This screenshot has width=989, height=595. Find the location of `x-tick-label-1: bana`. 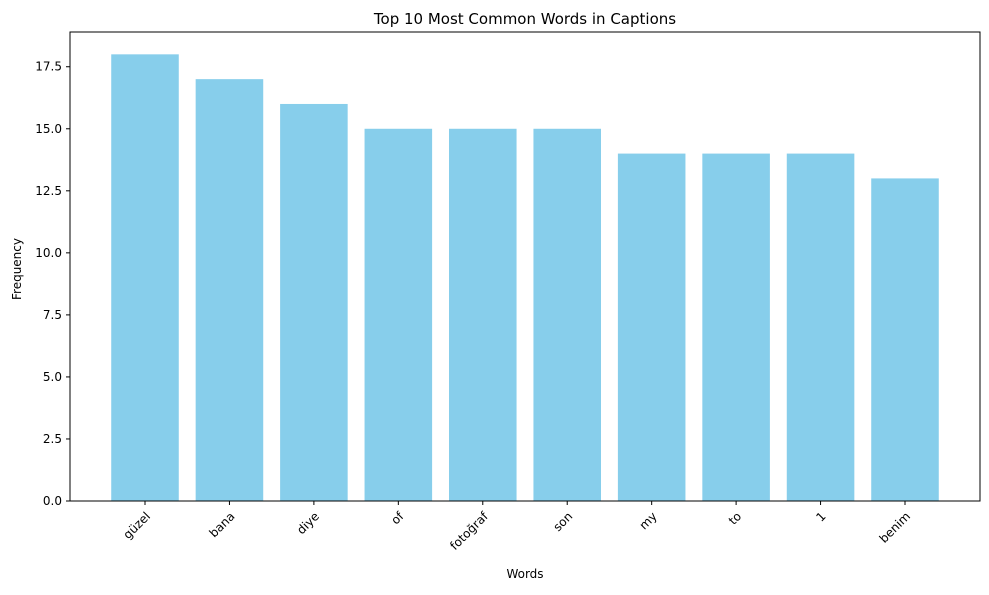

x-tick-label-1: bana is located at coordinates (221, 524).